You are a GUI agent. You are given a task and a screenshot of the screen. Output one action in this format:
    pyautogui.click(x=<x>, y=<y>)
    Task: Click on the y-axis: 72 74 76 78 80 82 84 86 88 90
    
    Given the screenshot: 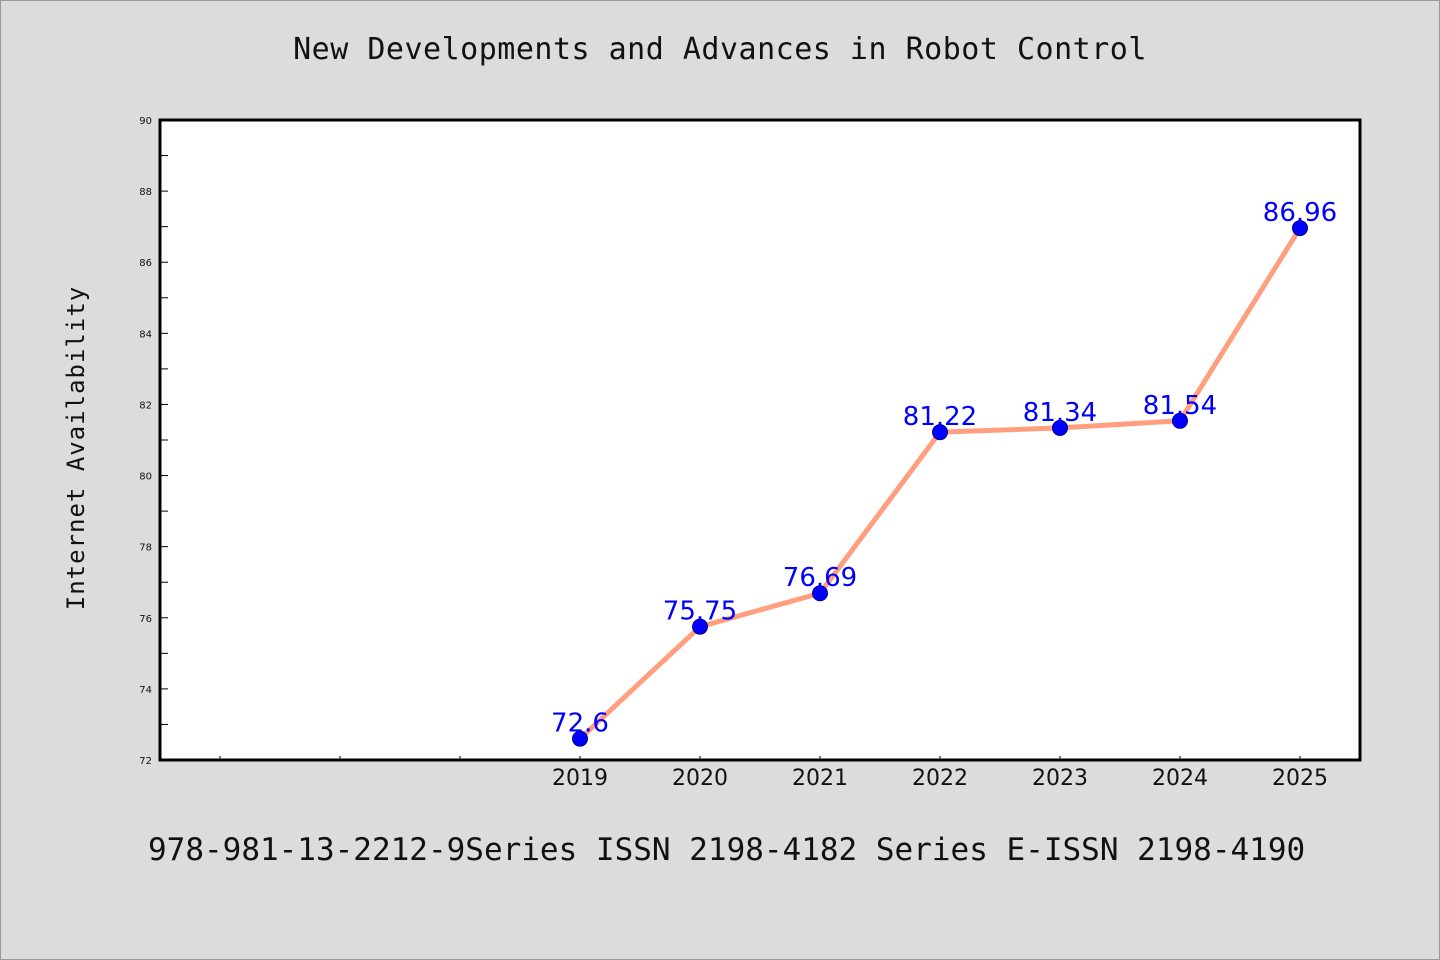 What is the action you would take?
    pyautogui.click(x=153, y=441)
    